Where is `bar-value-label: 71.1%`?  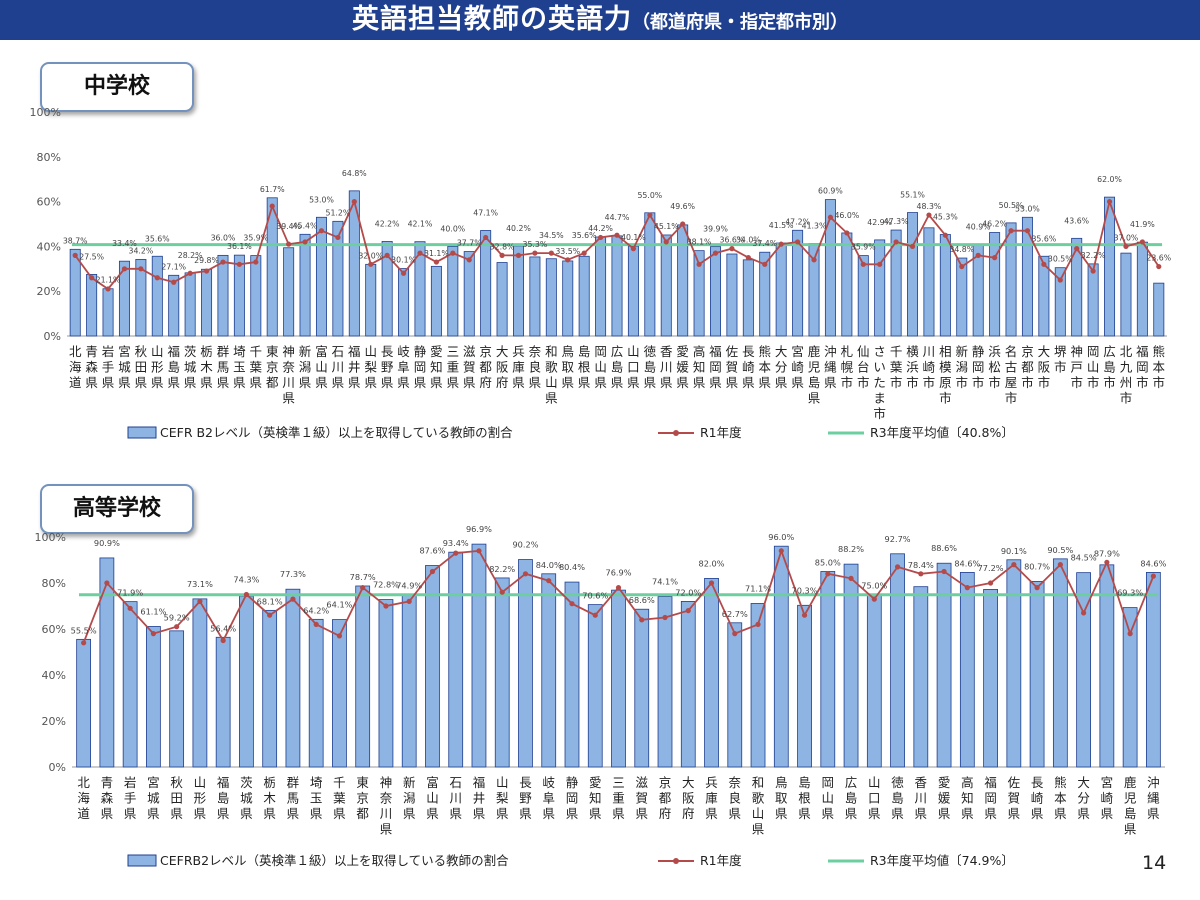
bar-value-label: 71.1% is located at coordinates (758, 588).